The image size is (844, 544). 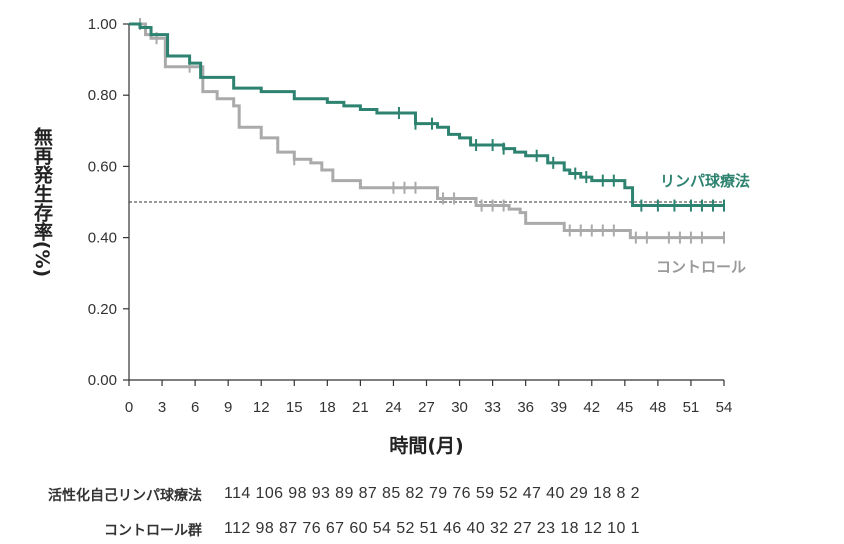 What do you see at coordinates (393, 407) in the screenshot?
I see `x-tick-label: 24` at bounding box center [393, 407].